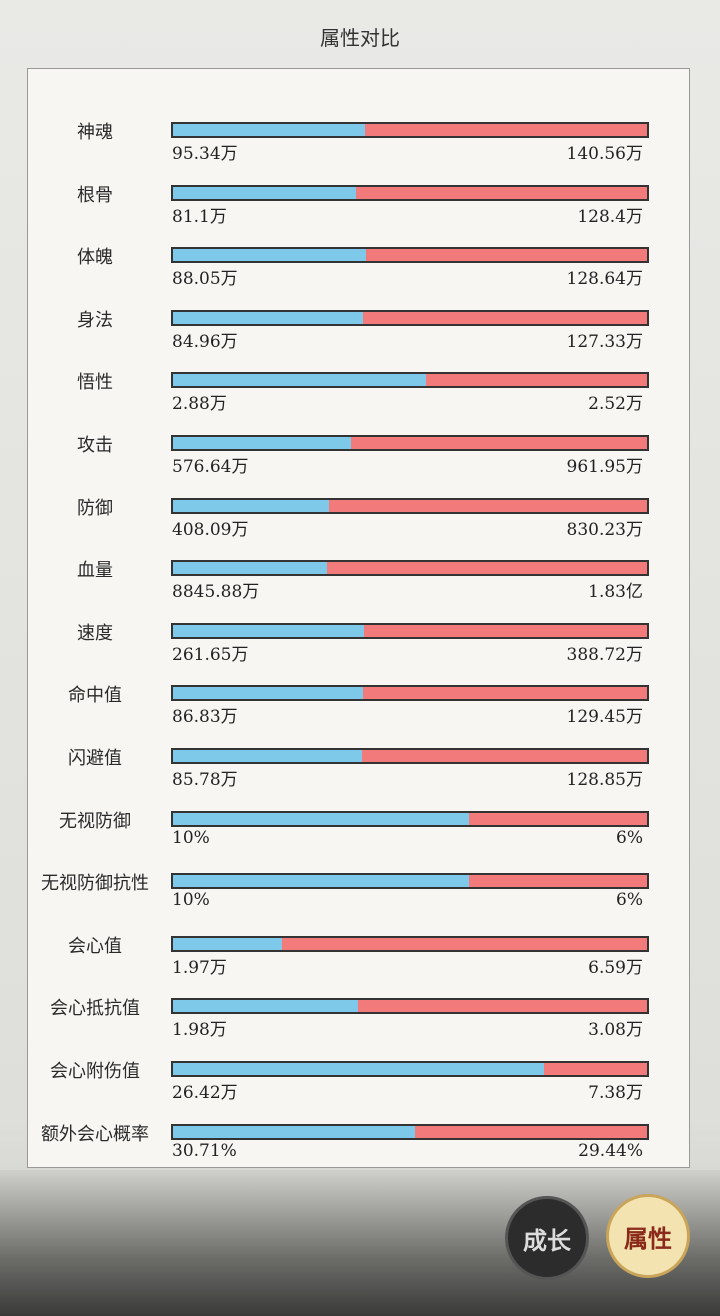  Describe the element at coordinates (360, 1243) in the screenshot. I see `ink-background` at that location.